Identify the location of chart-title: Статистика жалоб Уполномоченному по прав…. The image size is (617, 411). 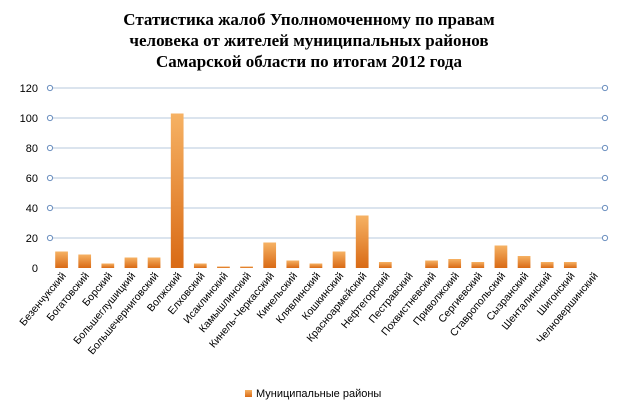
(309, 40).